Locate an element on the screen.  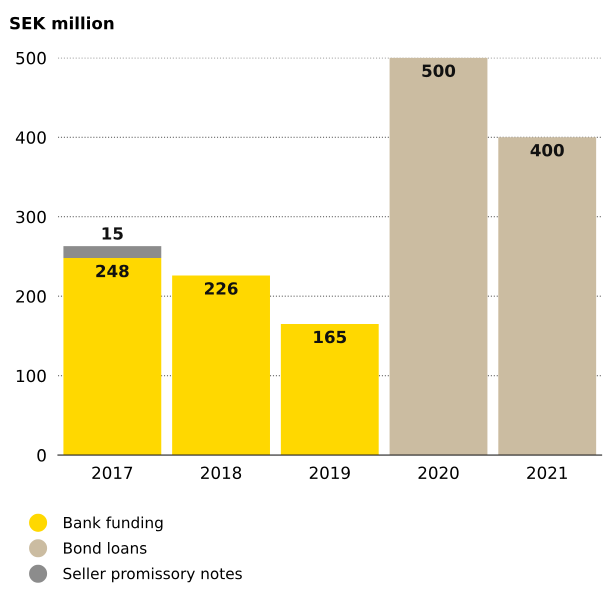
data-label: 226 is located at coordinates (221, 288).